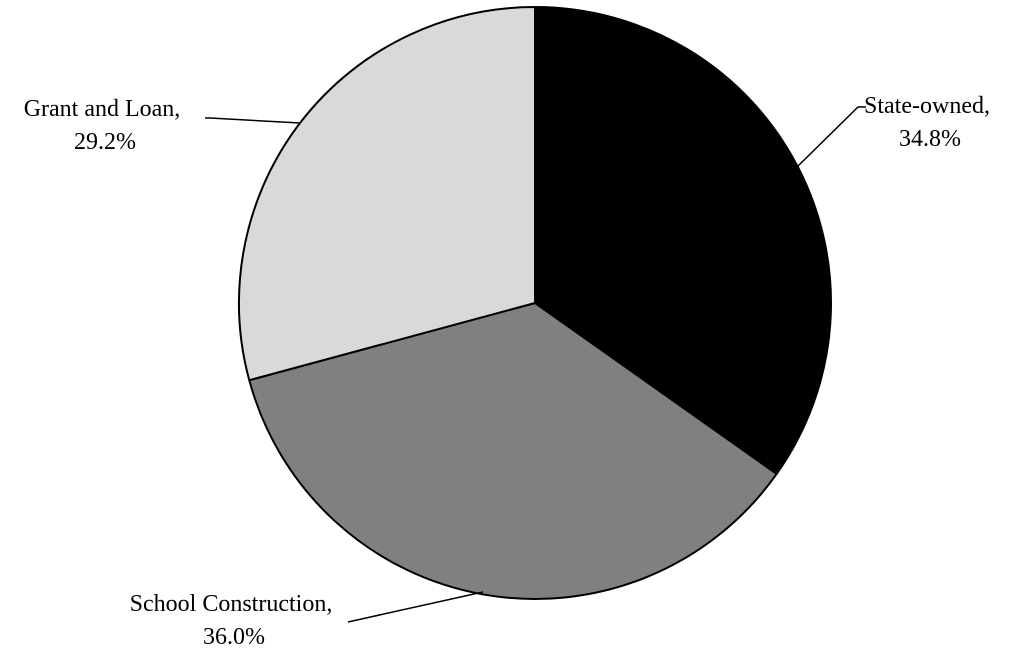 This screenshot has width=1028, height=649. I want to click on slice-label-state-owned: State-owned, 34.8%, so click(930, 122).